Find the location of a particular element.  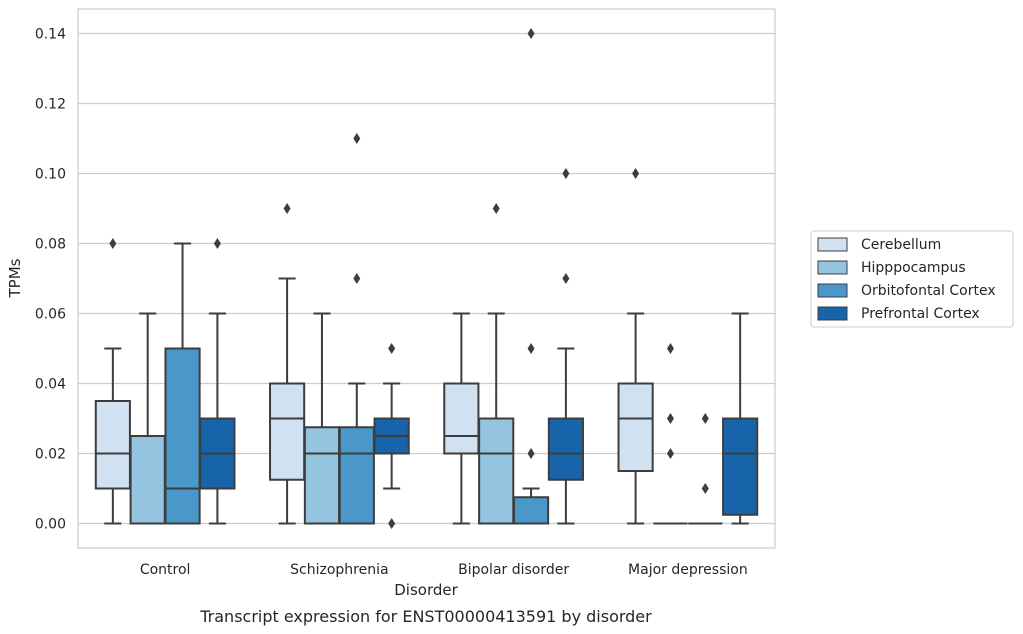

legend-label: Prefrontal Cortex is located at coordinates (920, 314).